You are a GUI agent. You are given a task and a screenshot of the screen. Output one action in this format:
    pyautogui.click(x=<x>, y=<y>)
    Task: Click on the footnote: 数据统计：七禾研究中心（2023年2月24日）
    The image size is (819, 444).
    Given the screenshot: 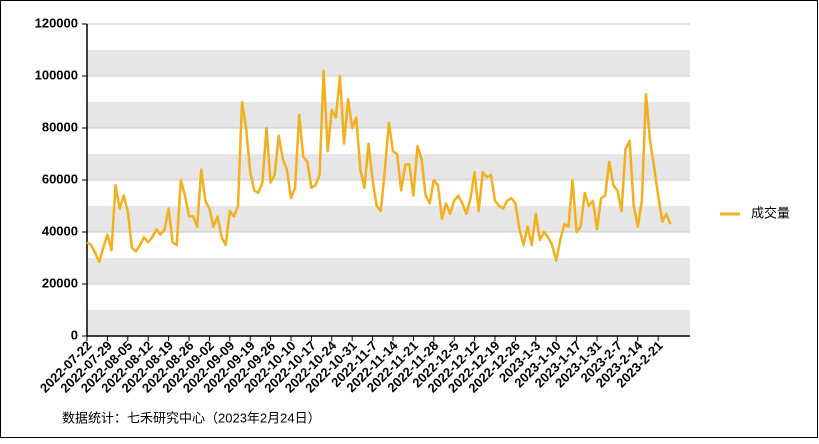 What is the action you would take?
    pyautogui.click(x=191, y=417)
    